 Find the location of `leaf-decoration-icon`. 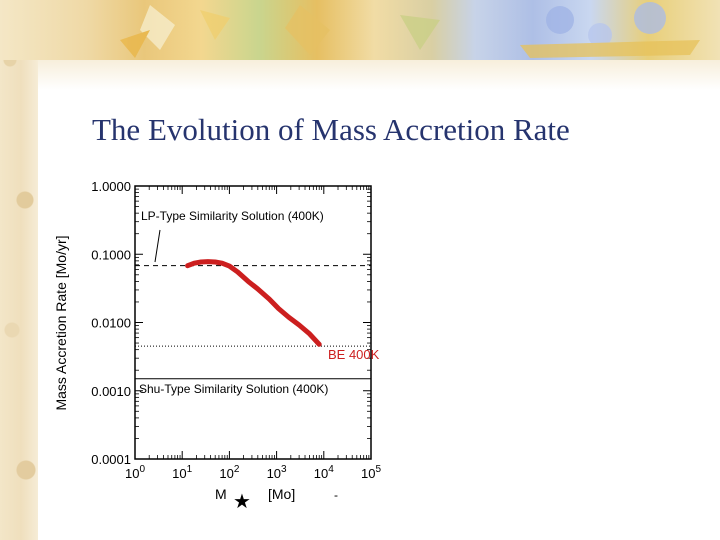

leaf-decoration-icon is located at coordinates (410, 30).